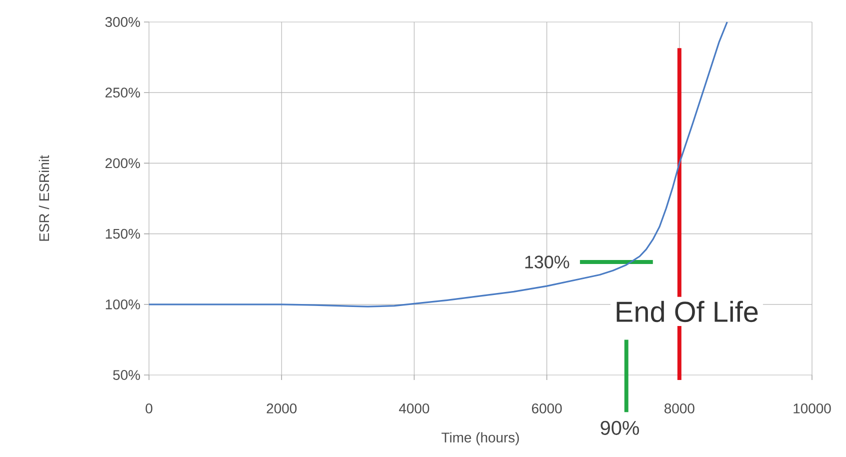  Describe the element at coordinates (123, 163) in the screenshot. I see `y-tick-label: 200%` at that location.